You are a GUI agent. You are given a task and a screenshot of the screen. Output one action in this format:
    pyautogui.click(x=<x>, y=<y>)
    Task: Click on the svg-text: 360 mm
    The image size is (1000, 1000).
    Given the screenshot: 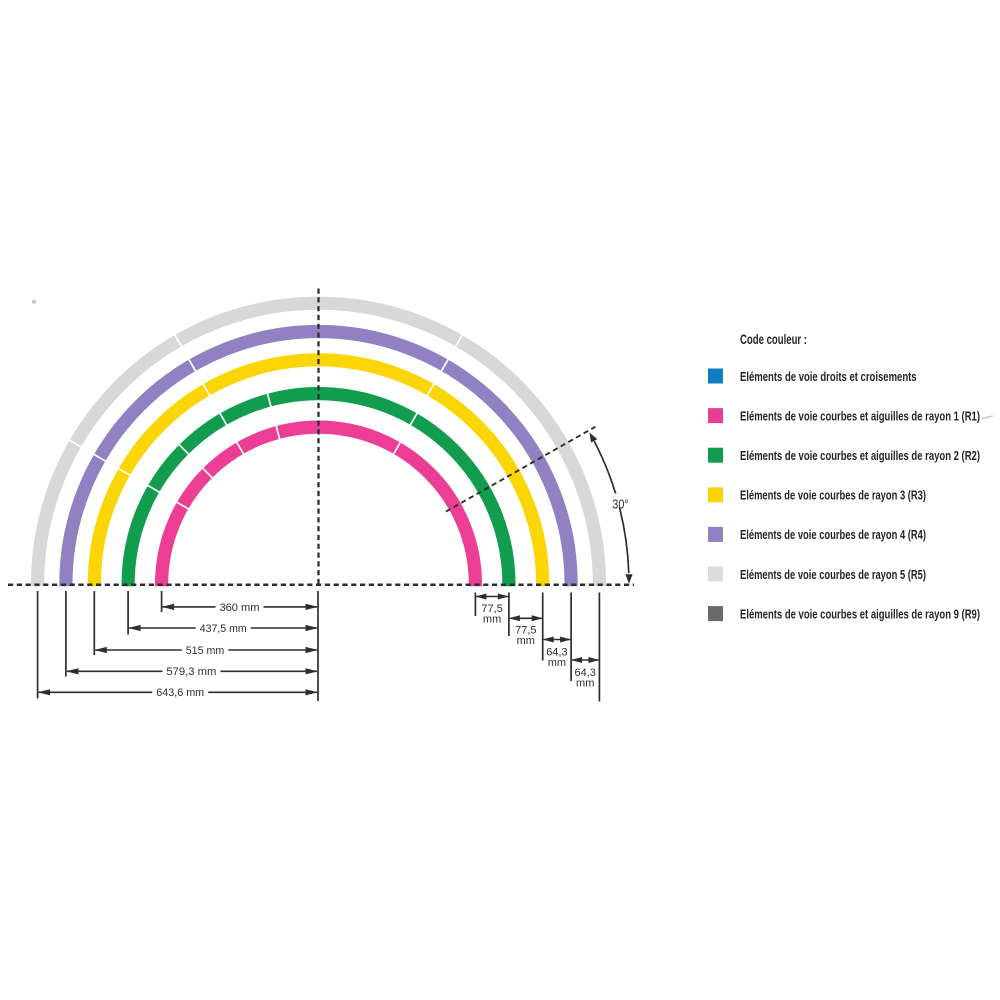 What is the action you would take?
    pyautogui.click(x=240, y=608)
    